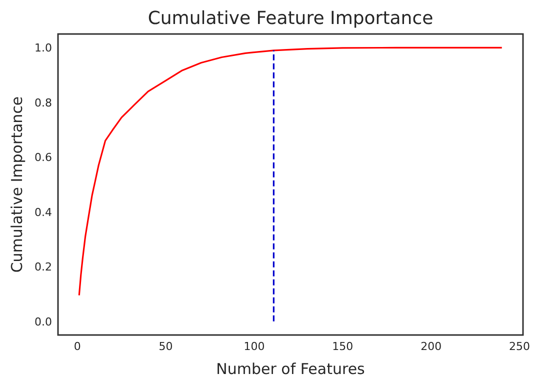  What do you see at coordinates (254, 346) in the screenshot?
I see `x-tick-label: 100` at bounding box center [254, 346].